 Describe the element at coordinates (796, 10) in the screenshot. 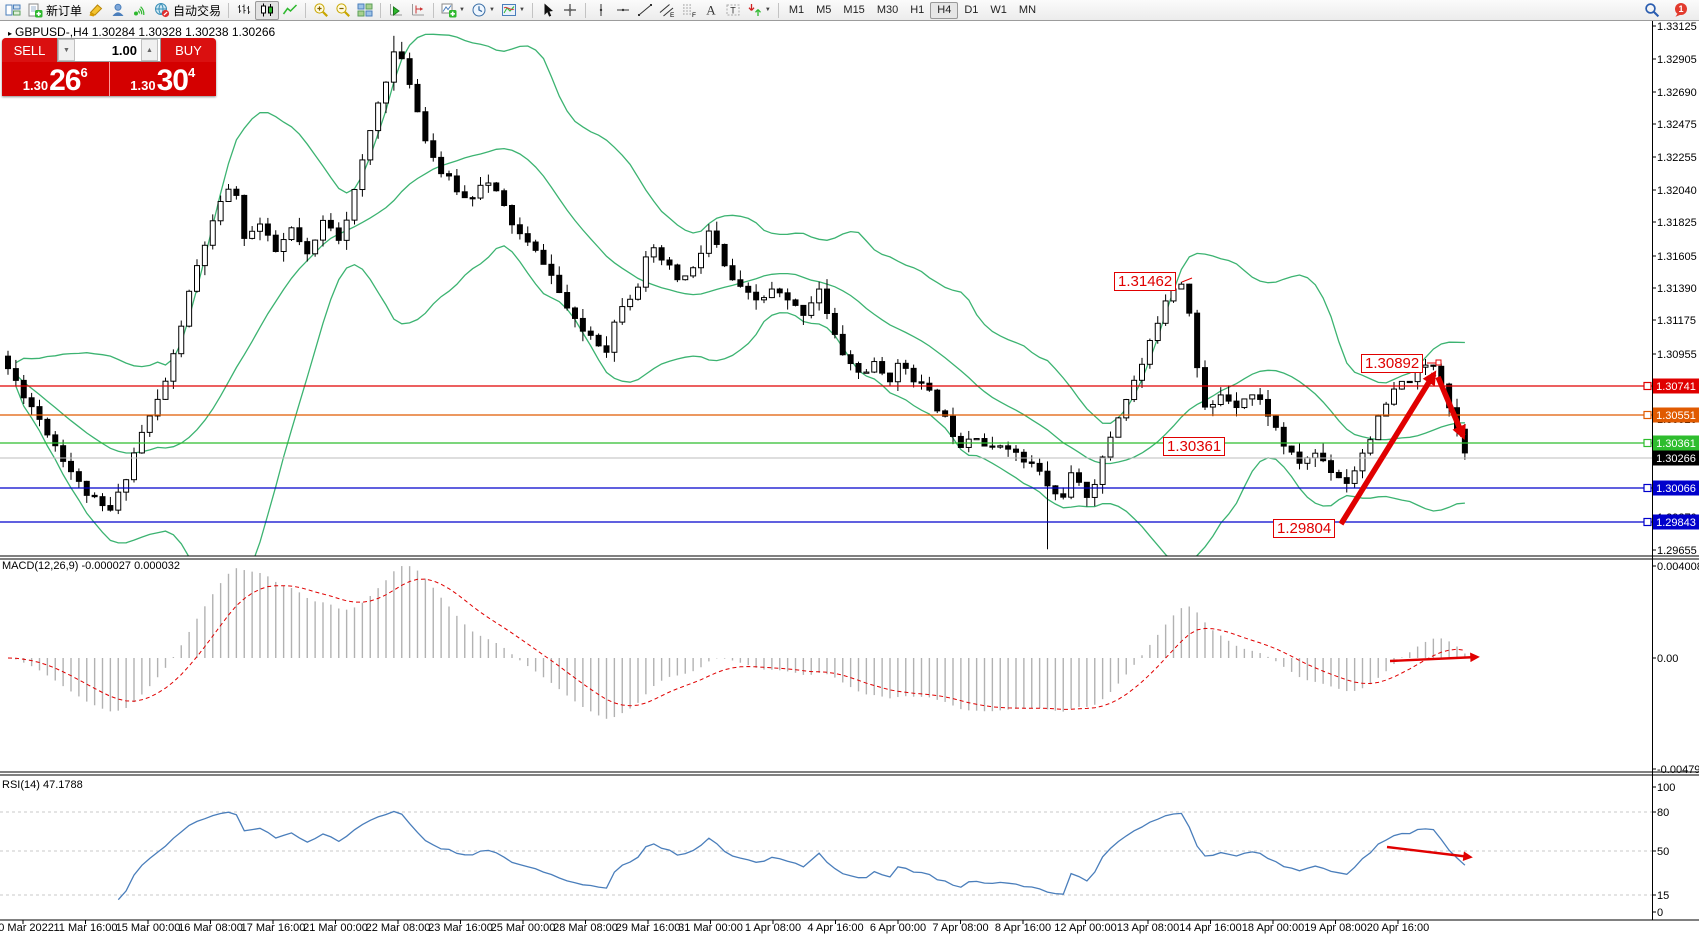

I see `timeframe-m1-button: M1` at that location.